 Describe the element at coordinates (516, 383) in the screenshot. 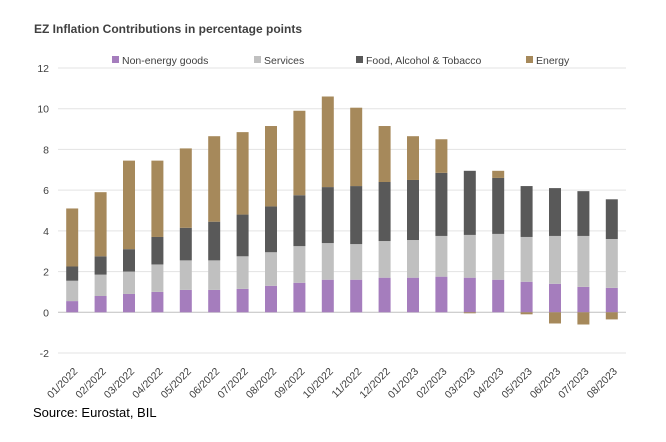

I see `x-tick-label: 05/2023` at that location.